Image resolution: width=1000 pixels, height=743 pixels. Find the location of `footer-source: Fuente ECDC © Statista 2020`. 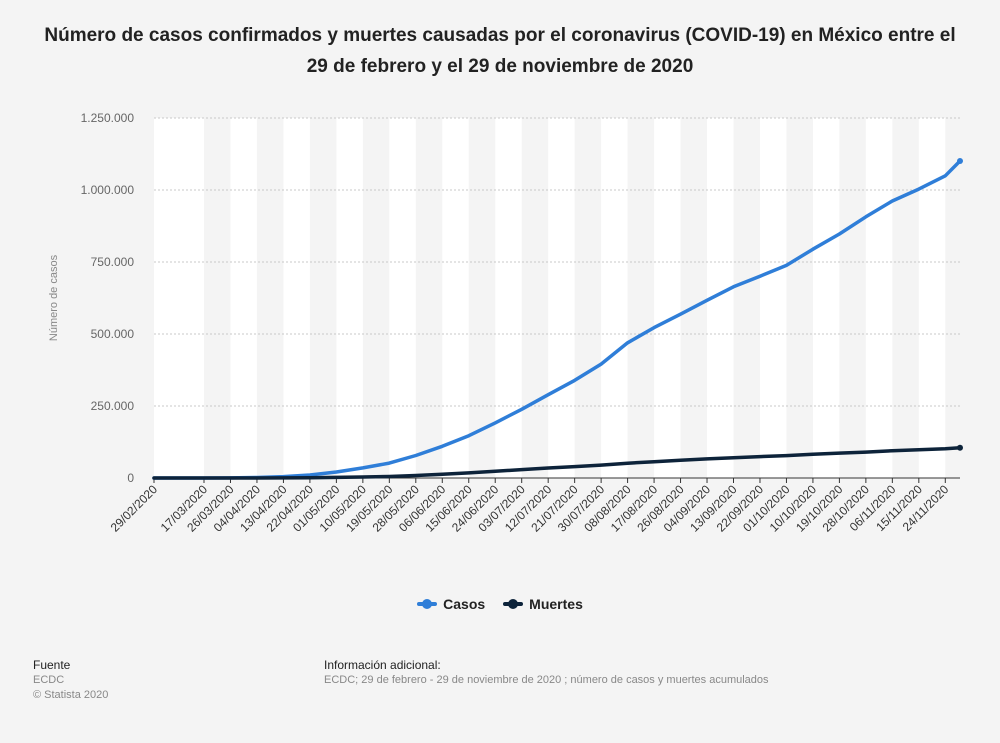

footer-source: Fuente ECDC © Statista 2020 is located at coordinates (70, 680).